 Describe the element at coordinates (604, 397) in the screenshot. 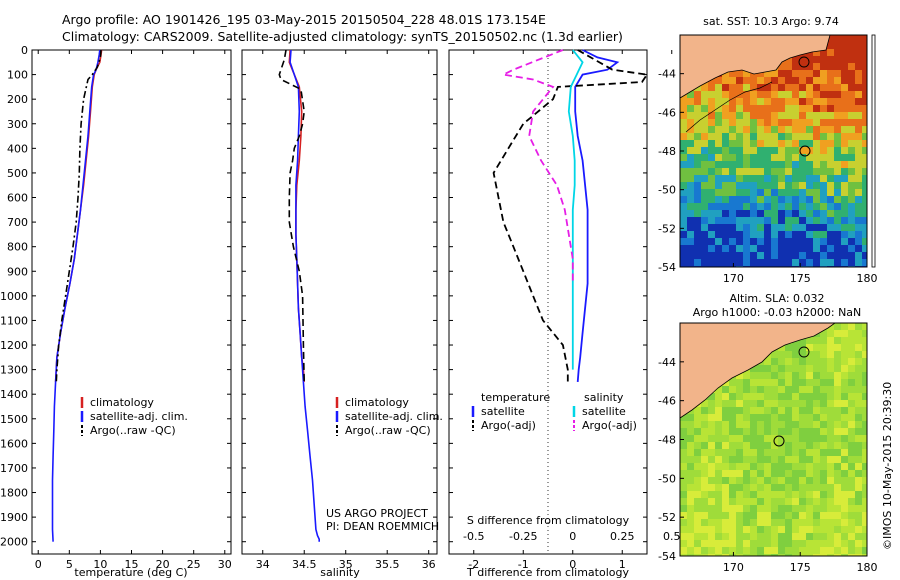

I see `legend-title-salinity: salinity` at that location.